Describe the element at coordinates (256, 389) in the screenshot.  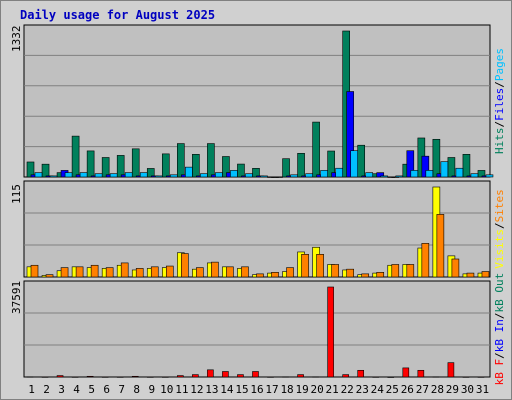
I see `x-tick-label-day-16: 16` at that location.